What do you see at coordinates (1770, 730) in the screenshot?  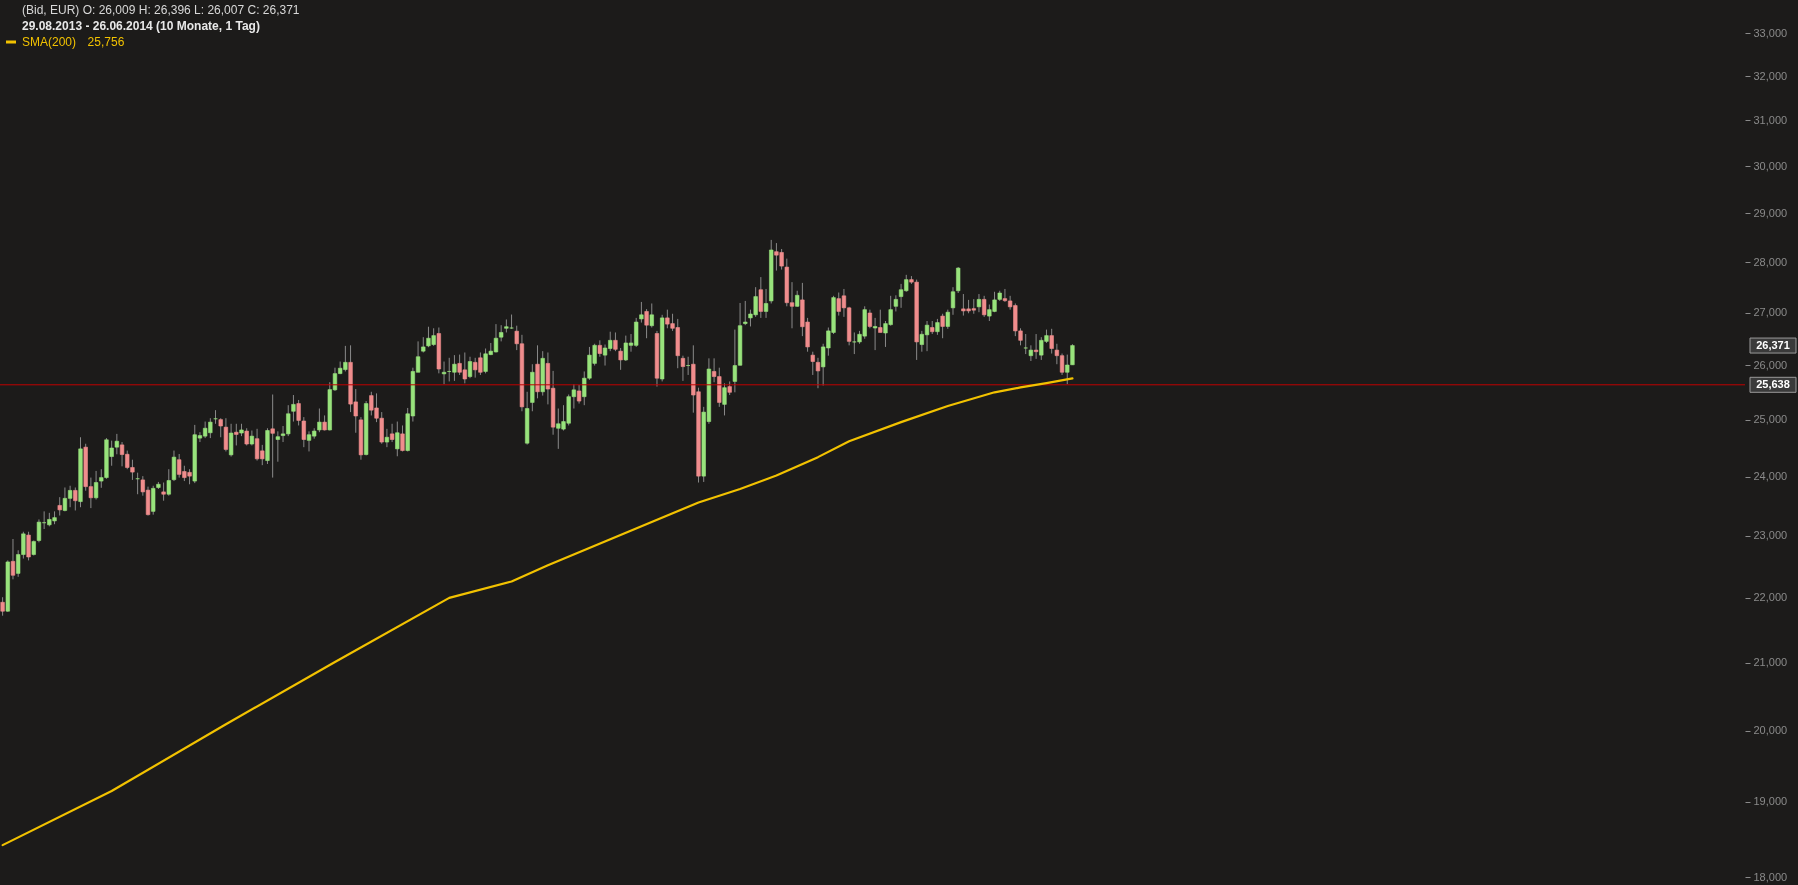 I see `y-tick-label: 20,000` at bounding box center [1770, 730].